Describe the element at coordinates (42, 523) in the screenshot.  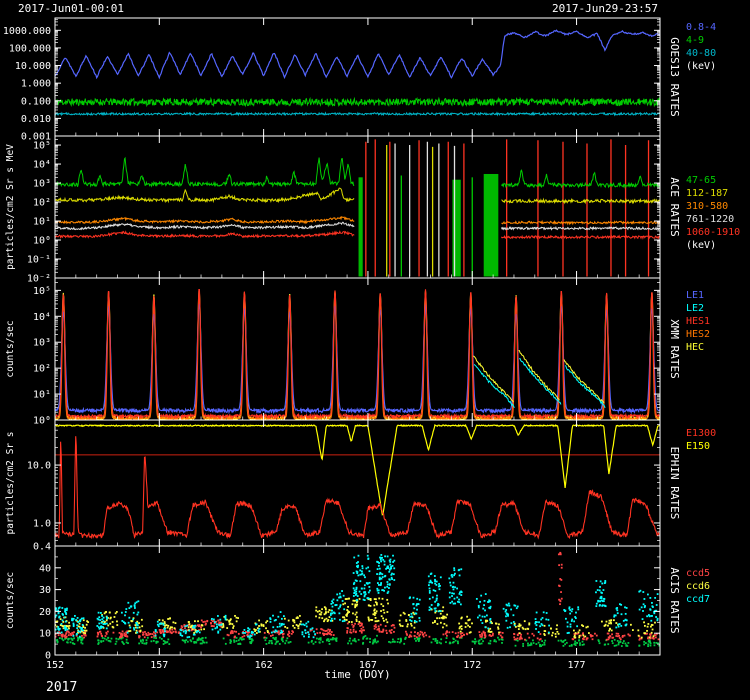
I see `y-tick-label: 1.0` at that location.